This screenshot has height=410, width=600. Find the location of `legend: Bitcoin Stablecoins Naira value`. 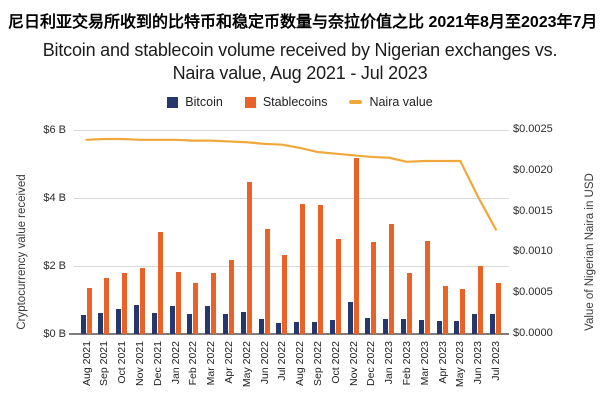

legend: Bitcoin Stablecoins Naira value is located at coordinates (300, 102).